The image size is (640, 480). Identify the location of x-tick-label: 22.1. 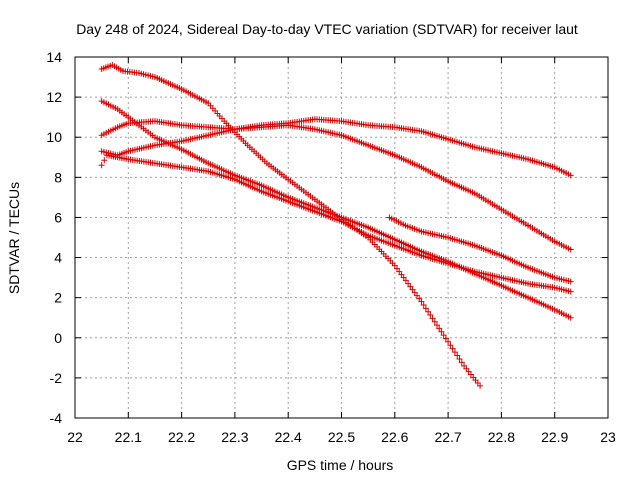
(128, 437).